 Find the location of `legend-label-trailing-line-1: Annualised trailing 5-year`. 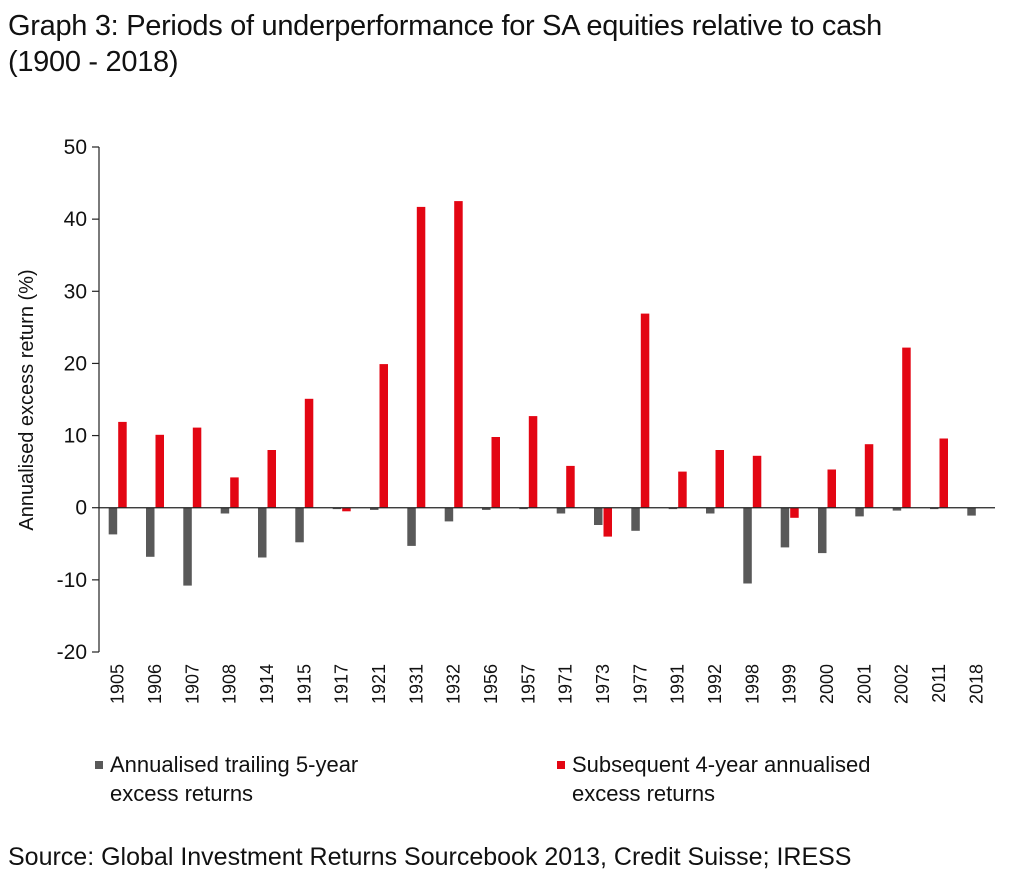

legend-label-trailing-line-1: Annualised trailing 5-year is located at coordinates (234, 764).